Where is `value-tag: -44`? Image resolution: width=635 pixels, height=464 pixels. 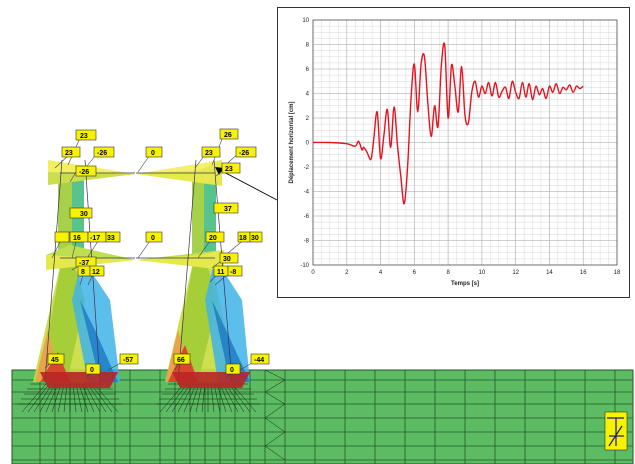 value-tag: -44 is located at coordinates (260, 359).